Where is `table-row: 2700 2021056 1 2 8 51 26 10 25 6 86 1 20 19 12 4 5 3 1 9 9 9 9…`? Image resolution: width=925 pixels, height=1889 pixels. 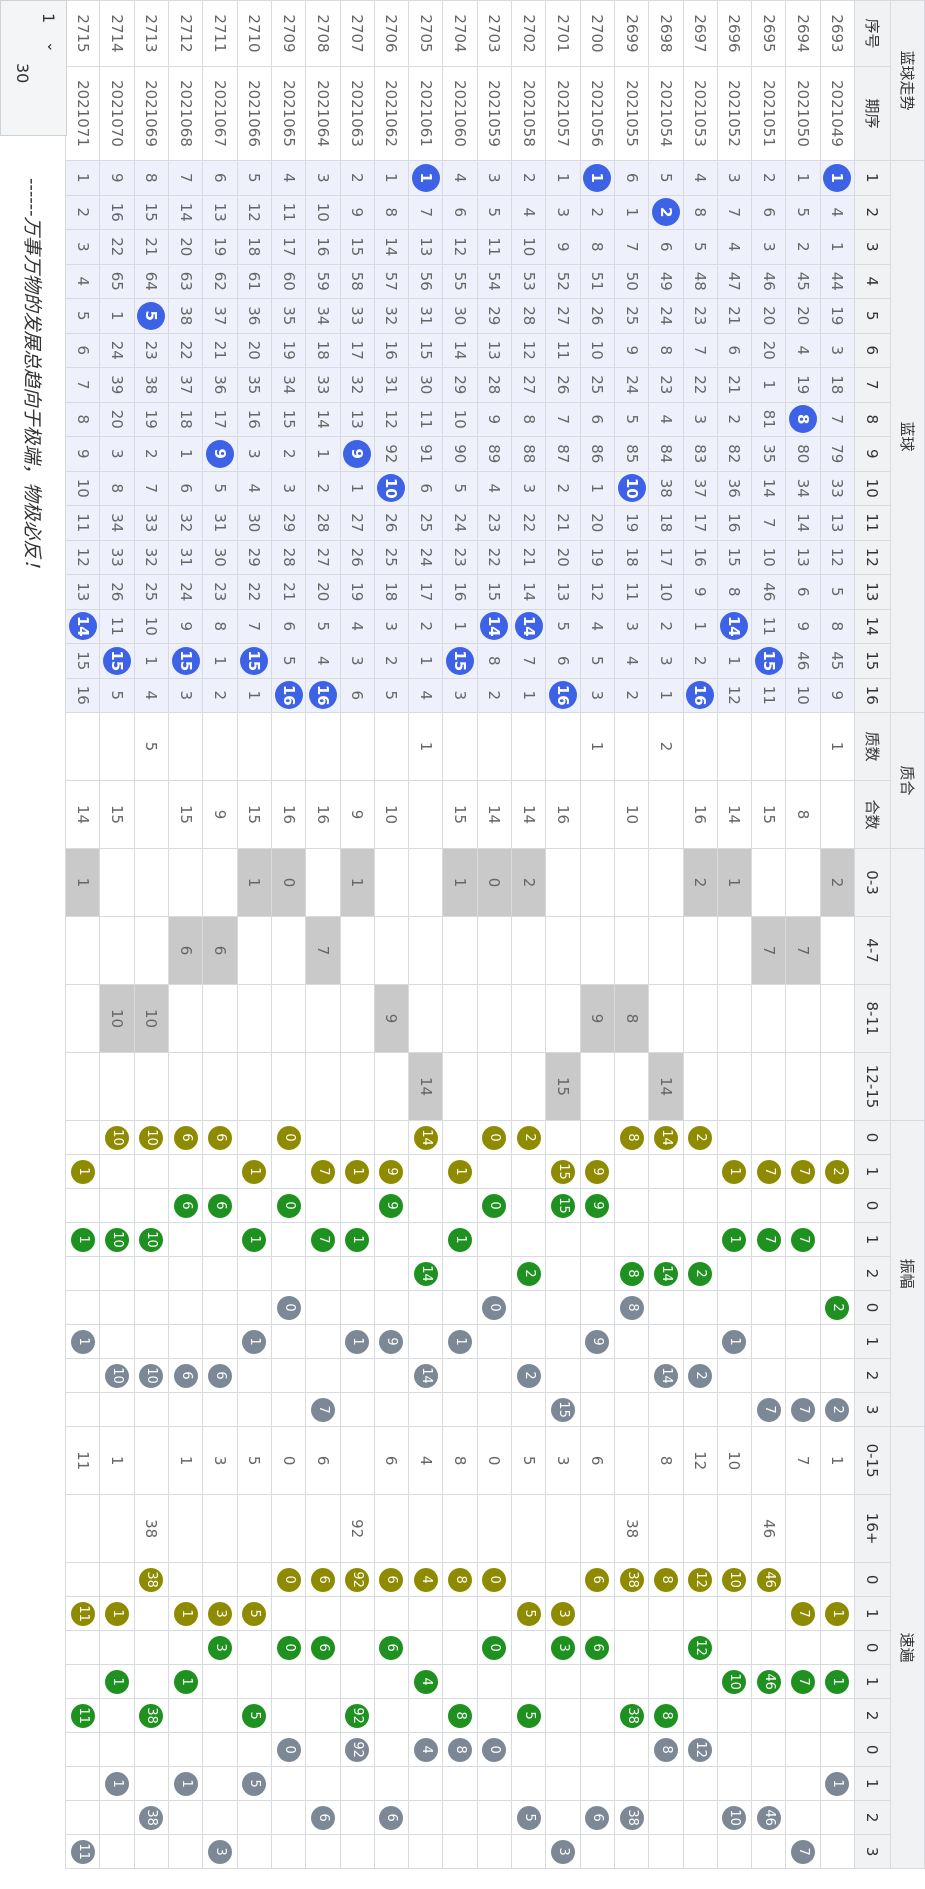 table-row: 2700 2021056 1 2 8 51 26 10 25 6 86 1 20 19 12 4 5 3 1 9 9 9 9… is located at coordinates (597, 934).